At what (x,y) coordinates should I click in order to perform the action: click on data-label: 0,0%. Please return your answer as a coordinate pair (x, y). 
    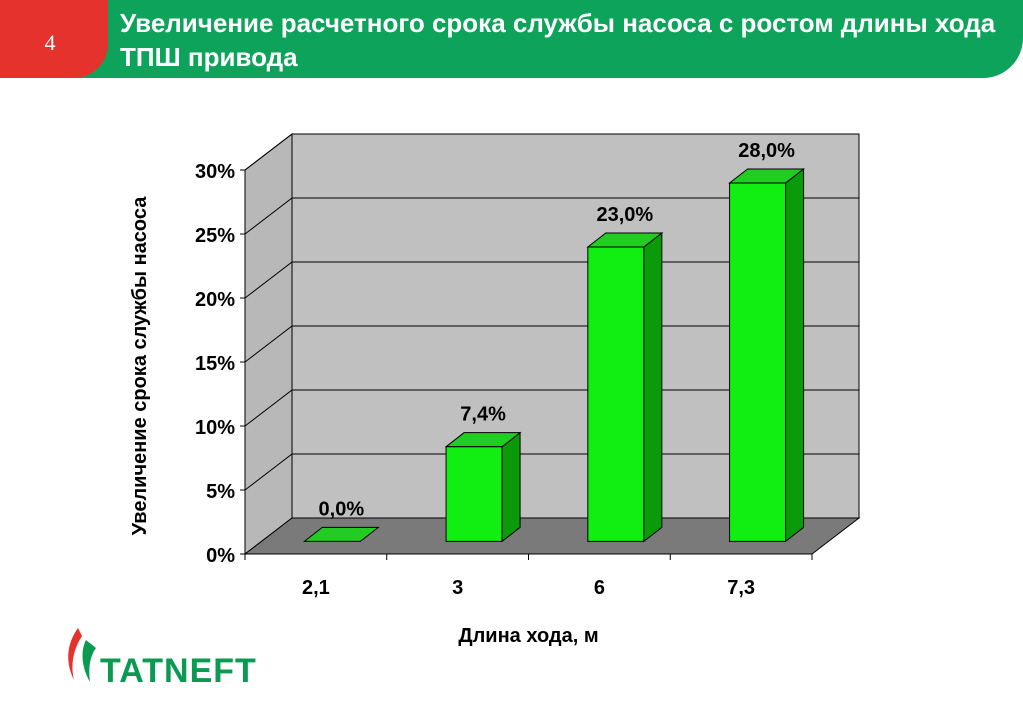
    Looking at the image, I should click on (342, 509).